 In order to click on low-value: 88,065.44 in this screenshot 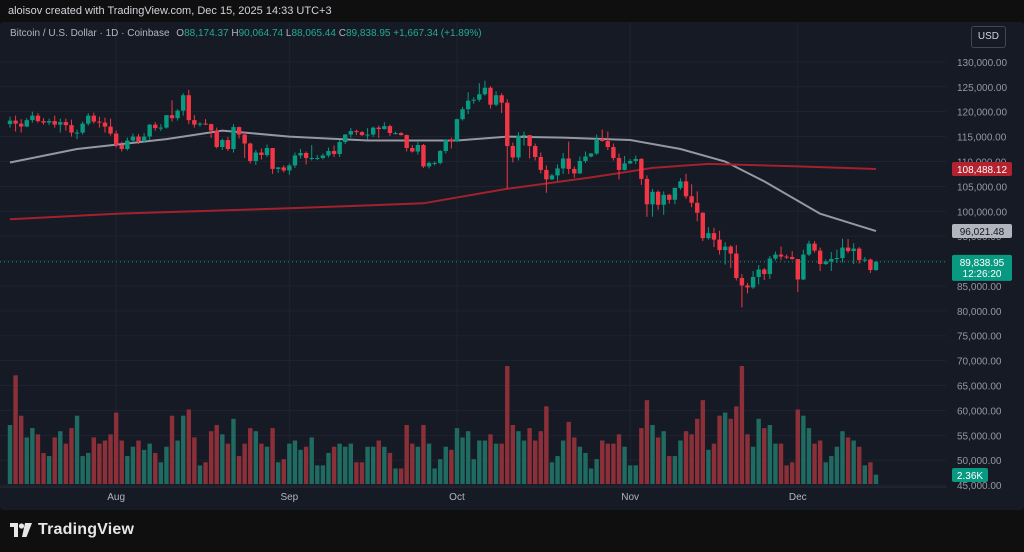, I will do `click(313, 33)`.